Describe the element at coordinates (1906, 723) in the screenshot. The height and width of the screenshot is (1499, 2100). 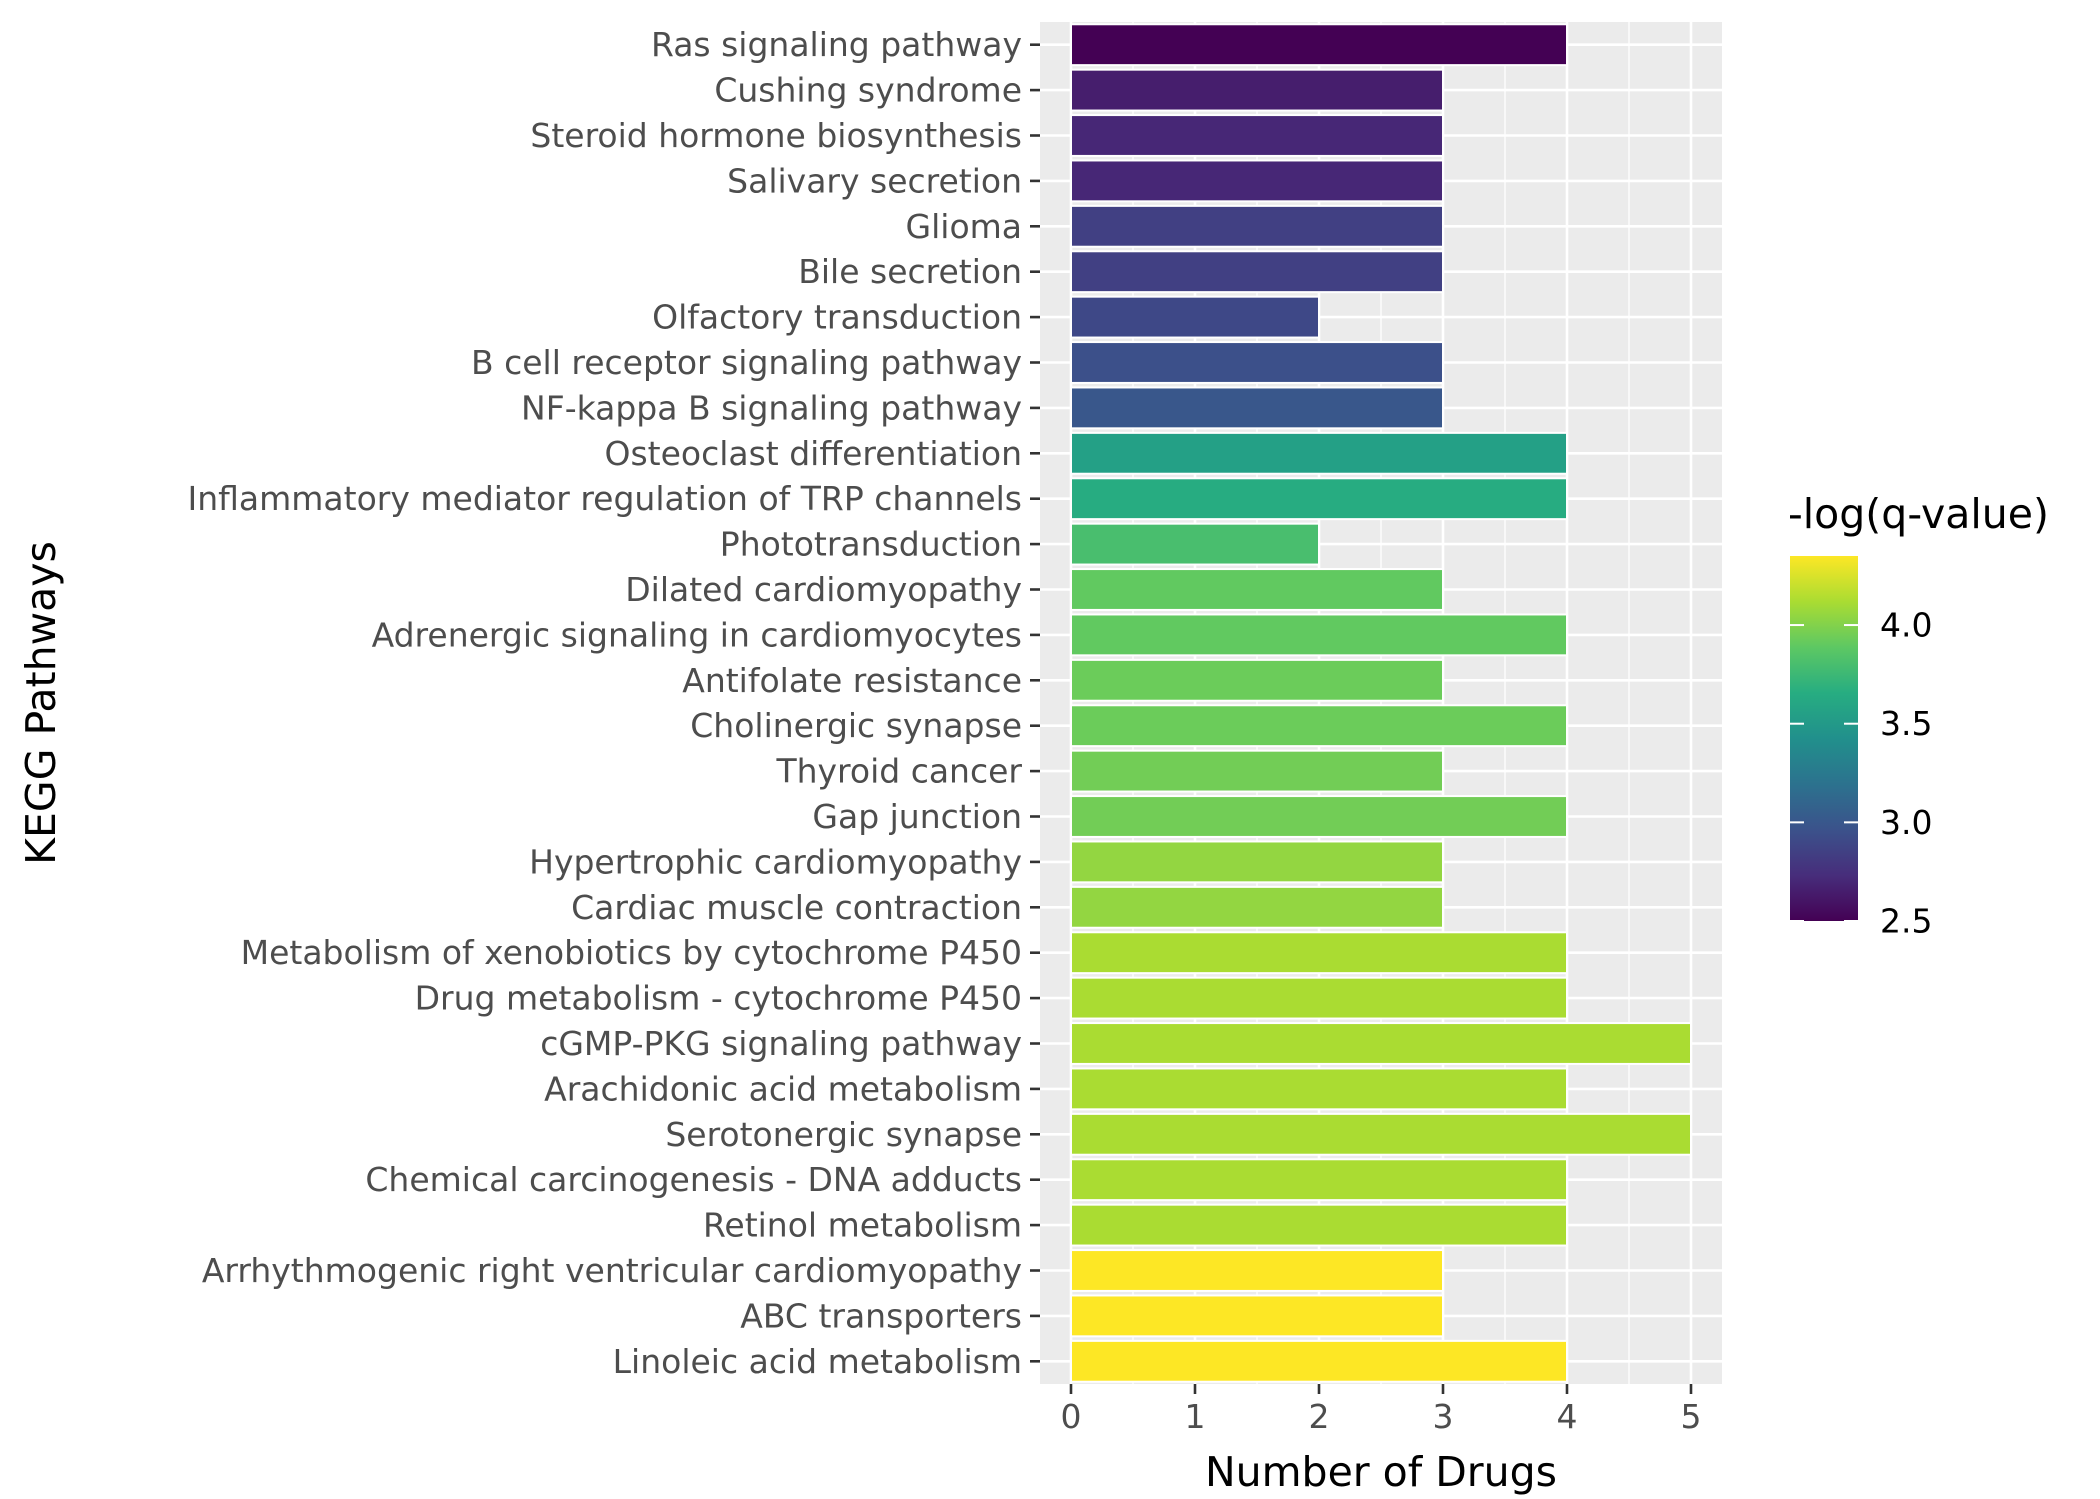
I see `legend-tick-label: 3.5` at that location.